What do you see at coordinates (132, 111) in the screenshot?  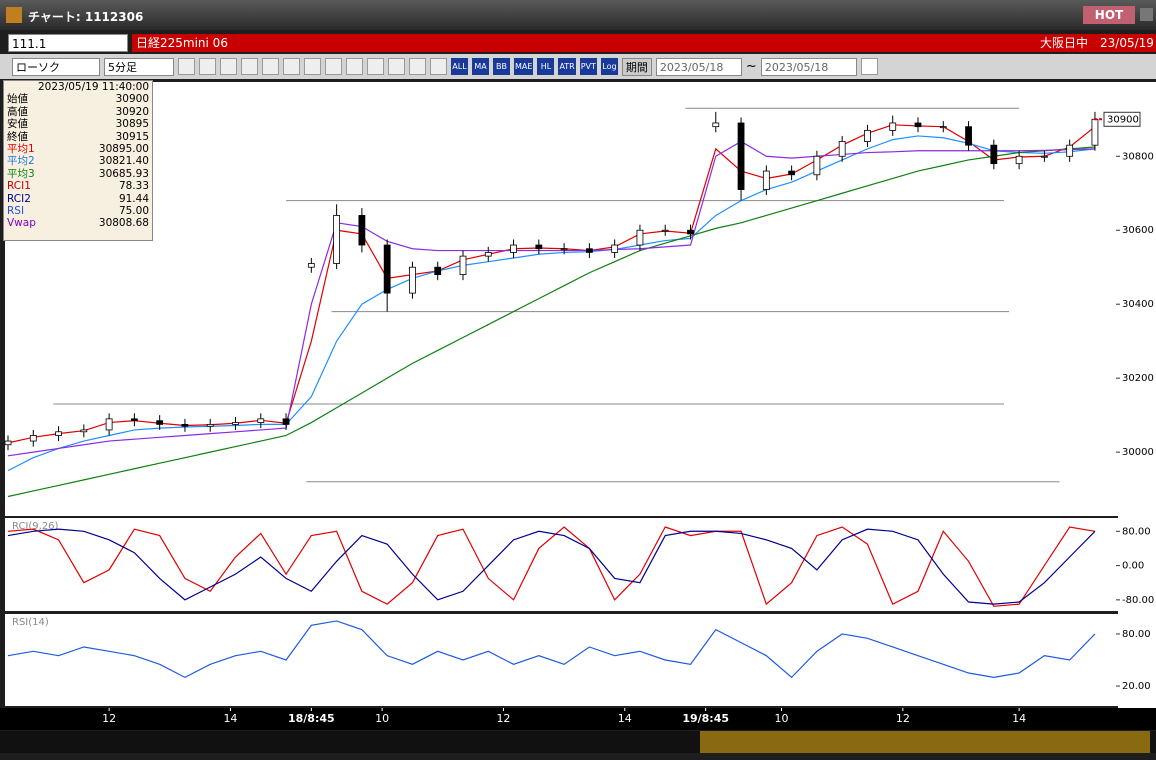 I see `info-value: 30920` at bounding box center [132, 111].